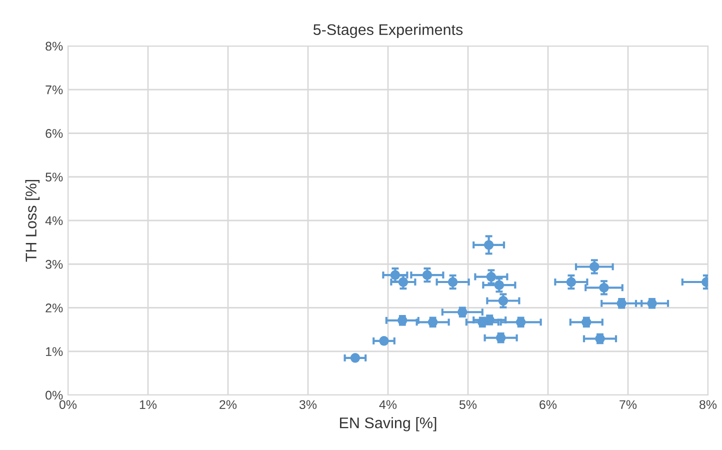  What do you see at coordinates (54, 46) in the screenshot?
I see `y-tick-label: 8%` at bounding box center [54, 46].